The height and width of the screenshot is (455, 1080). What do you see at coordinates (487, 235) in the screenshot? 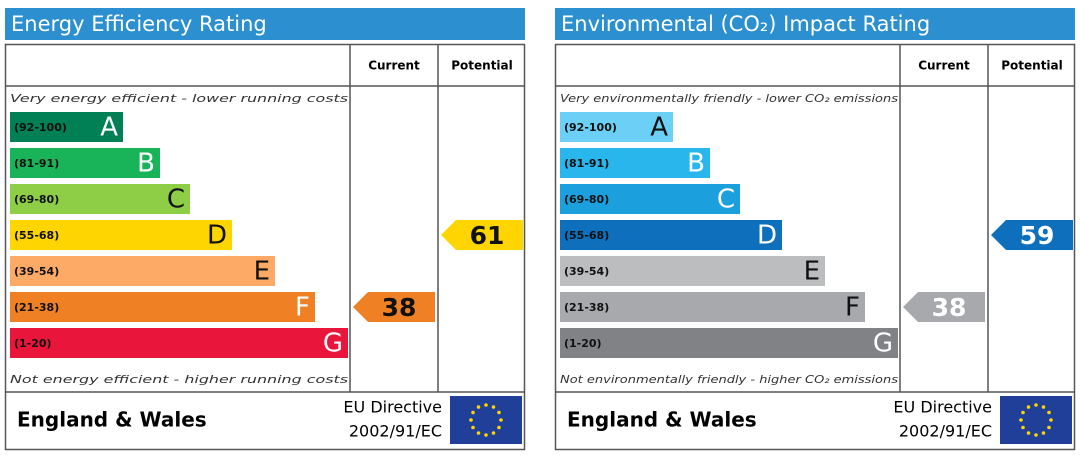
I see `rating-value: 61` at bounding box center [487, 235].